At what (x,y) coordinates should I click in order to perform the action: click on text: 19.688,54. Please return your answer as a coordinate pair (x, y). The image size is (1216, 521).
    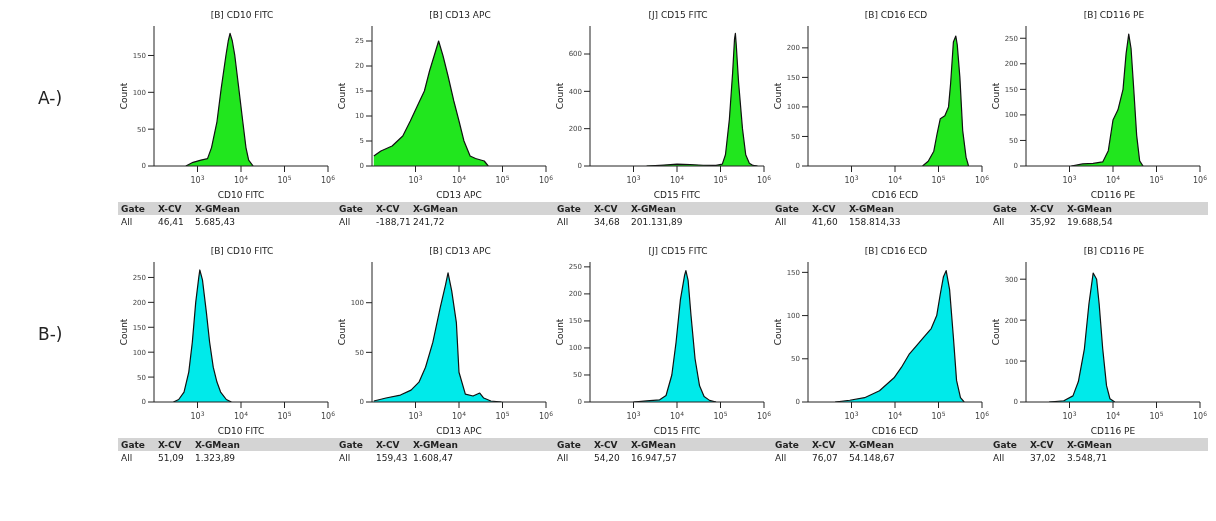
    Looking at the image, I should click on (1090, 221).